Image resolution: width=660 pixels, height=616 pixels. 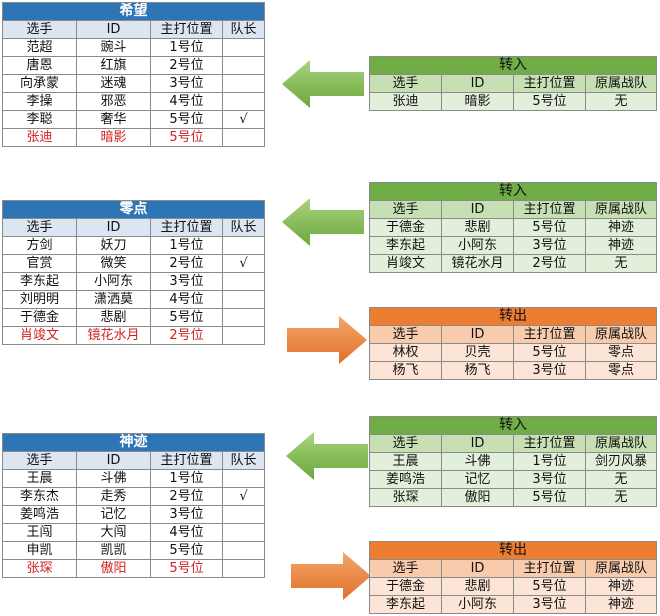 What do you see at coordinates (186, 101) in the screenshot?
I see `cell-position: 4号位` at bounding box center [186, 101].